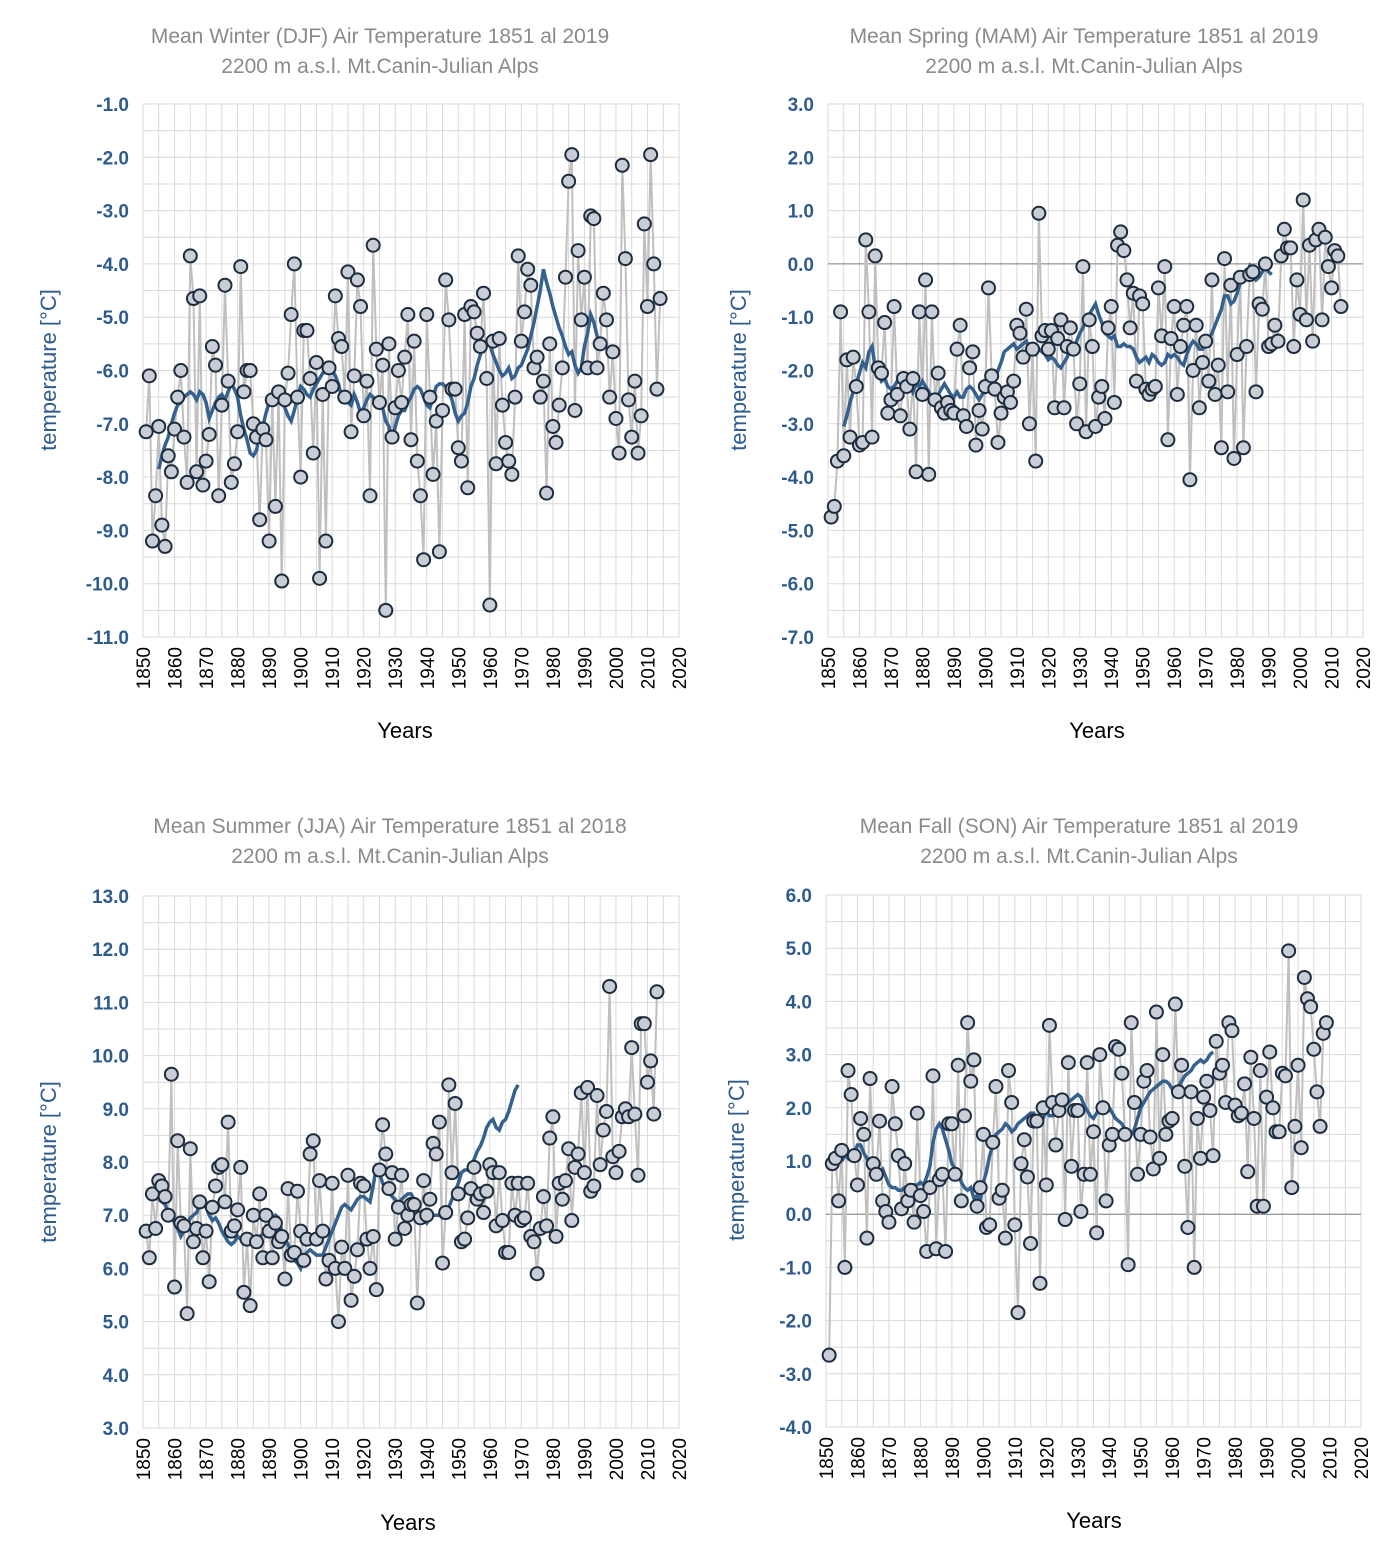 The image size is (1389, 1564). Describe the element at coordinates (491, 1459) in the screenshot. I see `x-tick-label: 1960` at that location.